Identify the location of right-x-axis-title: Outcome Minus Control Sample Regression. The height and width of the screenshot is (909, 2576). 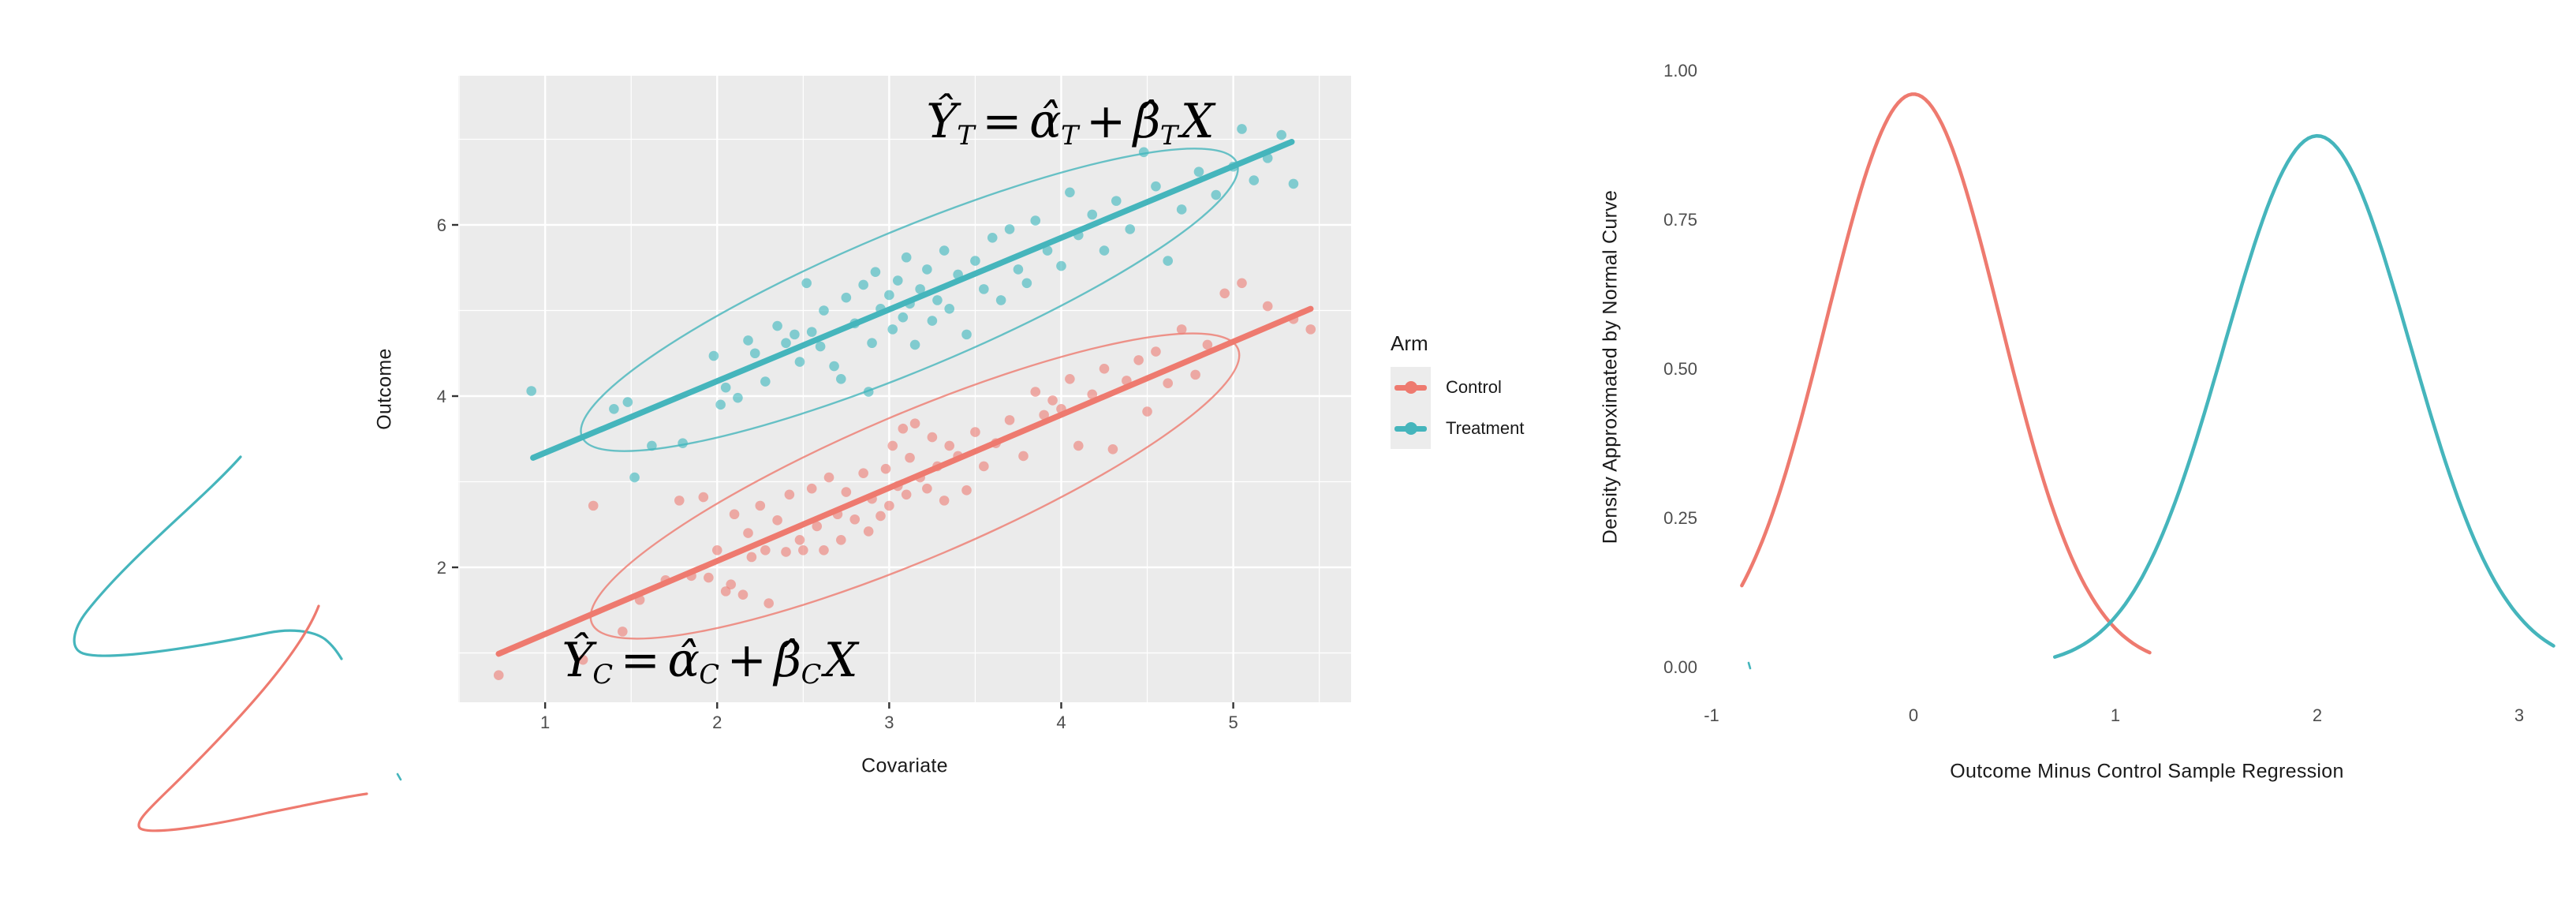
(2147, 771).